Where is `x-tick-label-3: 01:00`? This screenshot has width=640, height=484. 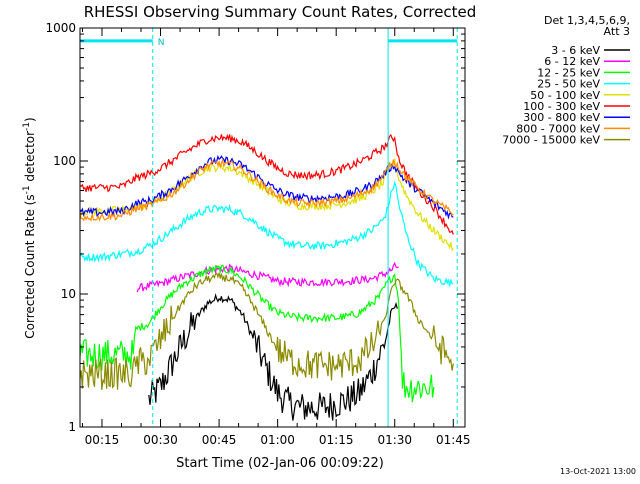 x-tick-label-3: 01:00 is located at coordinates (277, 440).